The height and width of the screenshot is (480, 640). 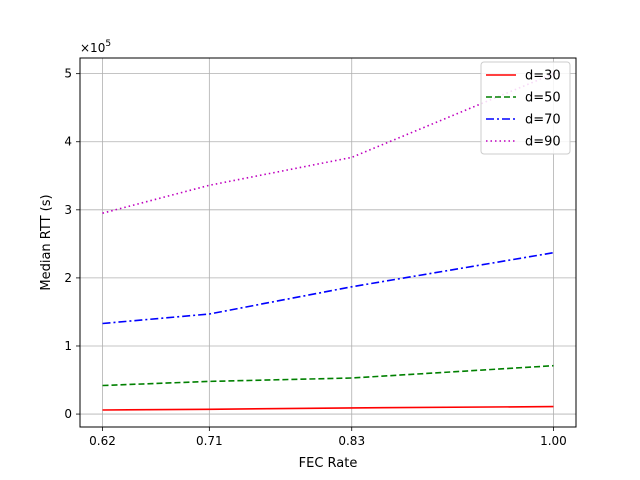 What do you see at coordinates (543, 120) in the screenshot?
I see `legend-label: d=70` at bounding box center [543, 120].